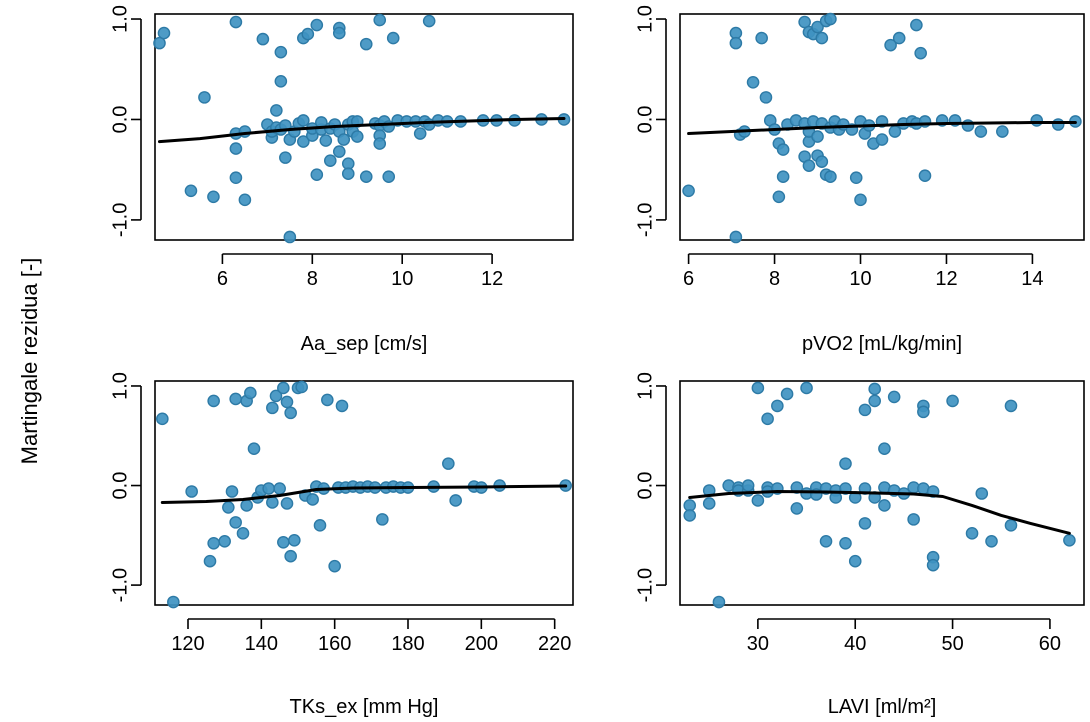 The width and height of the screenshot is (1090, 722). What do you see at coordinates (481, 644) in the screenshot?
I see `x-tick-label: 200` at bounding box center [481, 644].